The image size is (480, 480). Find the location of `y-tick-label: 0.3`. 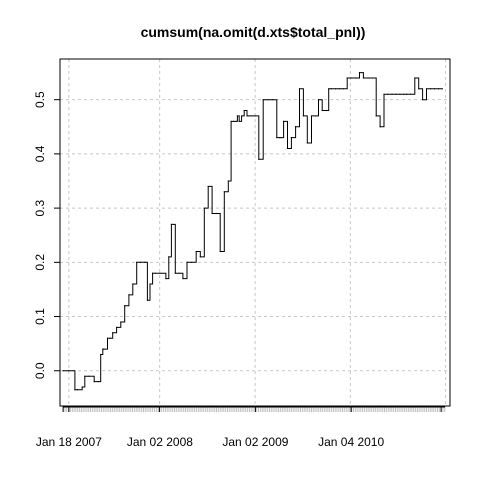

y-tick-label: 0.3 is located at coordinates (40, 207).